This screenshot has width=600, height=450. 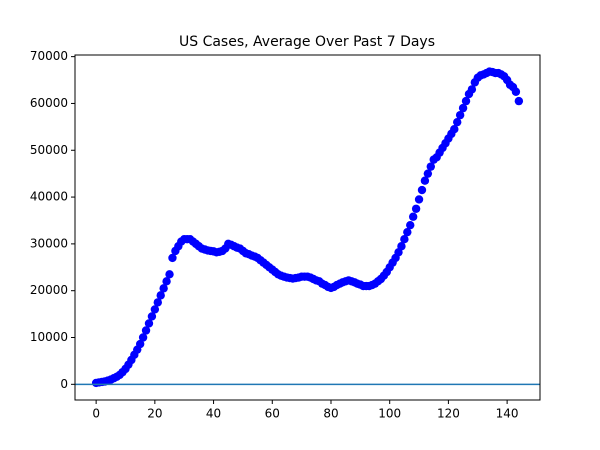 I want to click on x-tick-label: 120, so click(x=448, y=414).